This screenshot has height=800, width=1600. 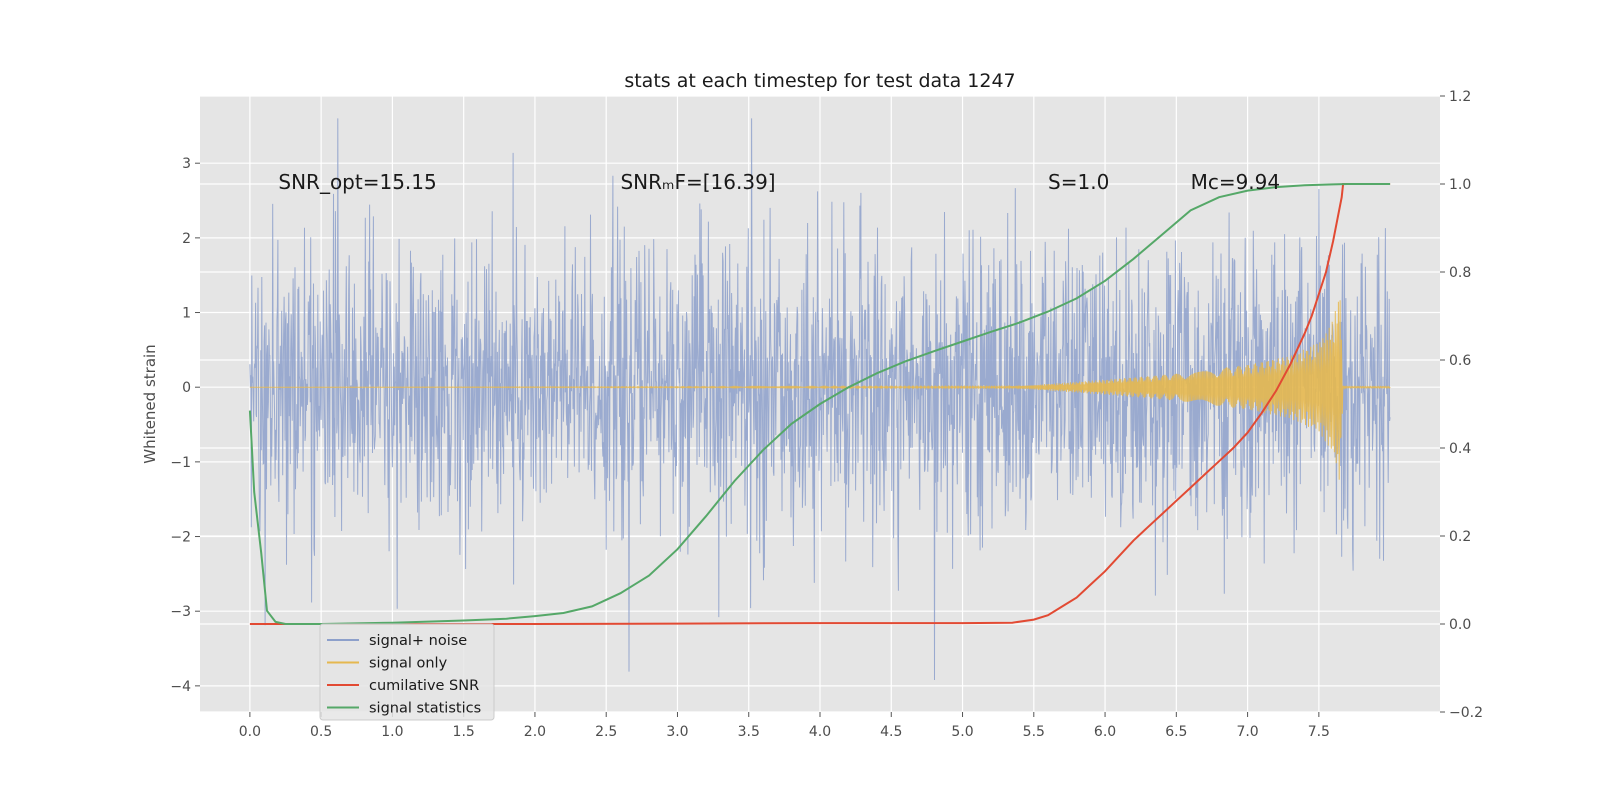 What do you see at coordinates (891, 732) in the screenshot?
I see `x-tick-label: 4.5` at bounding box center [891, 732].